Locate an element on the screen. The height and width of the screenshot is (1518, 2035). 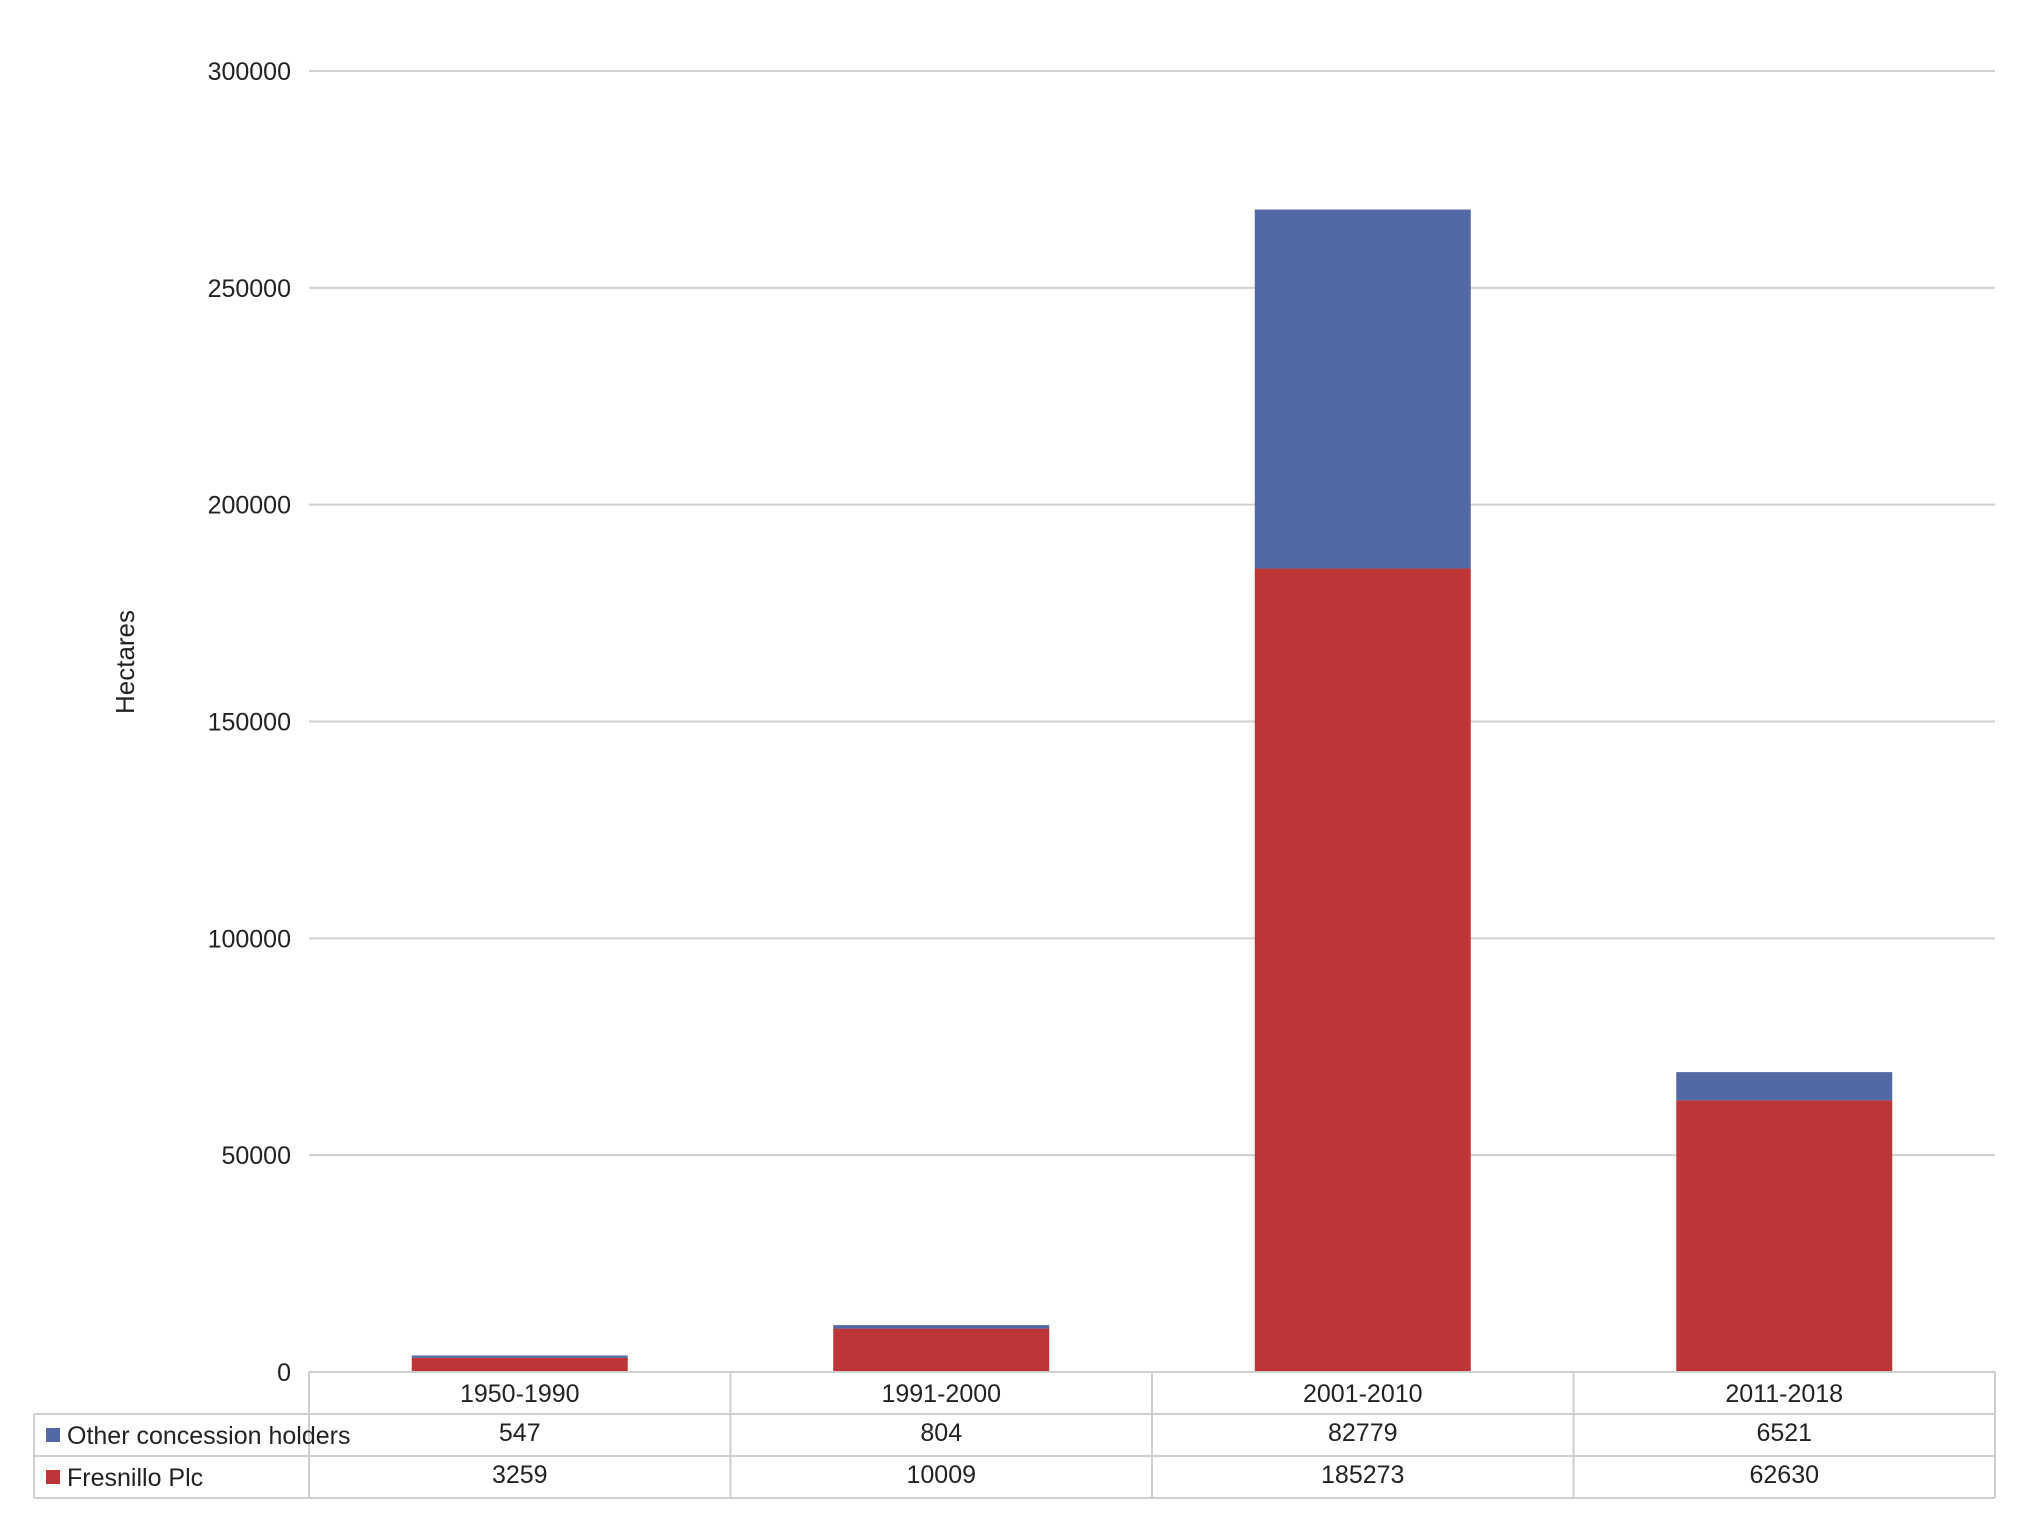
data-label: 82779 is located at coordinates (1363, 1433).